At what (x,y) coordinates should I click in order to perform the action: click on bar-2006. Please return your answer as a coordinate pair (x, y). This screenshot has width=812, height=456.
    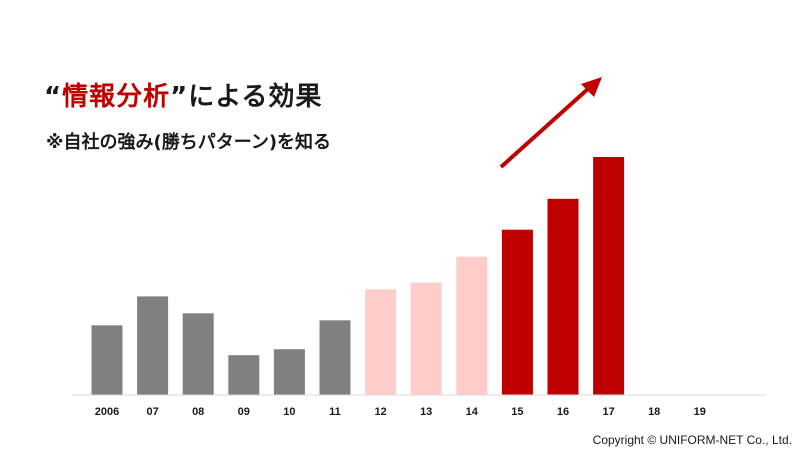
    Looking at the image, I should click on (107, 360).